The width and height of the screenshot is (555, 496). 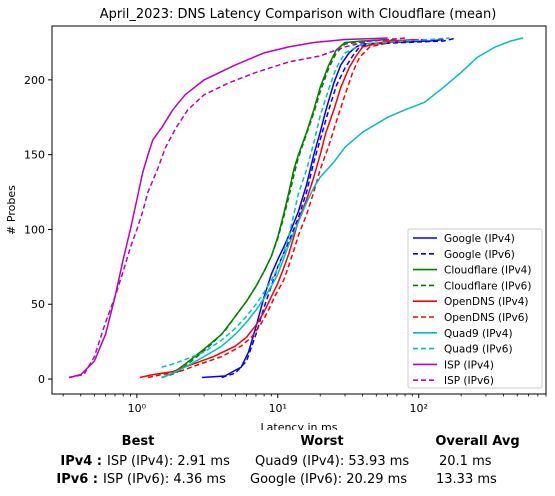 I want to click on legend-label: ISP (IPv4), so click(x=469, y=365).